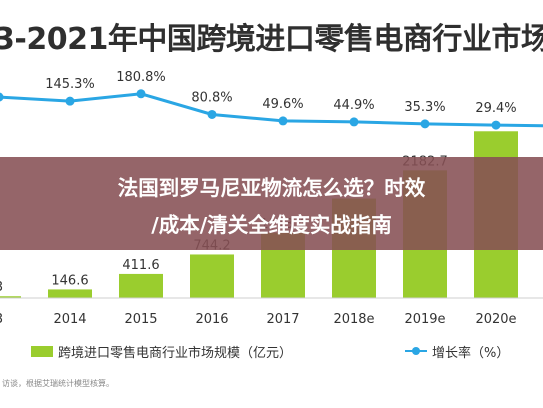 The width and height of the screenshot is (543, 408). What do you see at coordinates (495, 319) in the screenshot?
I see `x-tick-label: 2020e` at bounding box center [495, 319].